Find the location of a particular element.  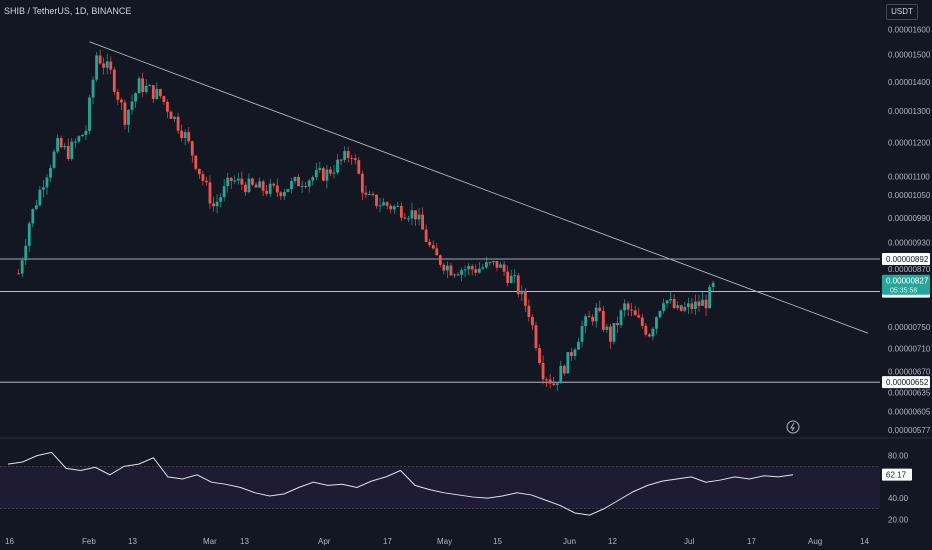

y-tick-label: 0.00000577 is located at coordinates (909, 430).